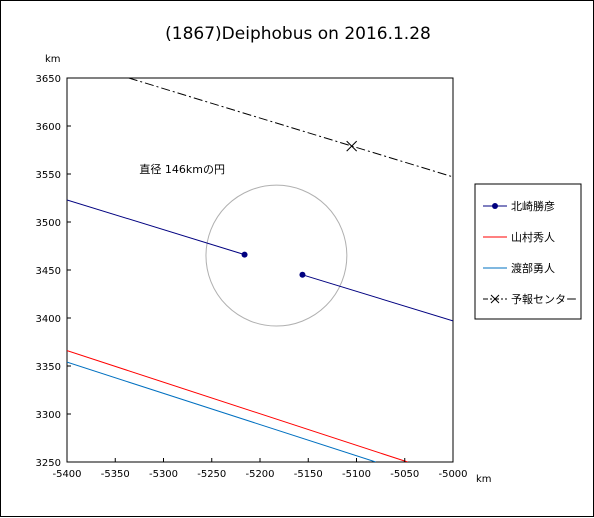 This screenshot has height=518, width=594. I want to click on legend-label-0: 北崎勝彦, so click(533, 206).